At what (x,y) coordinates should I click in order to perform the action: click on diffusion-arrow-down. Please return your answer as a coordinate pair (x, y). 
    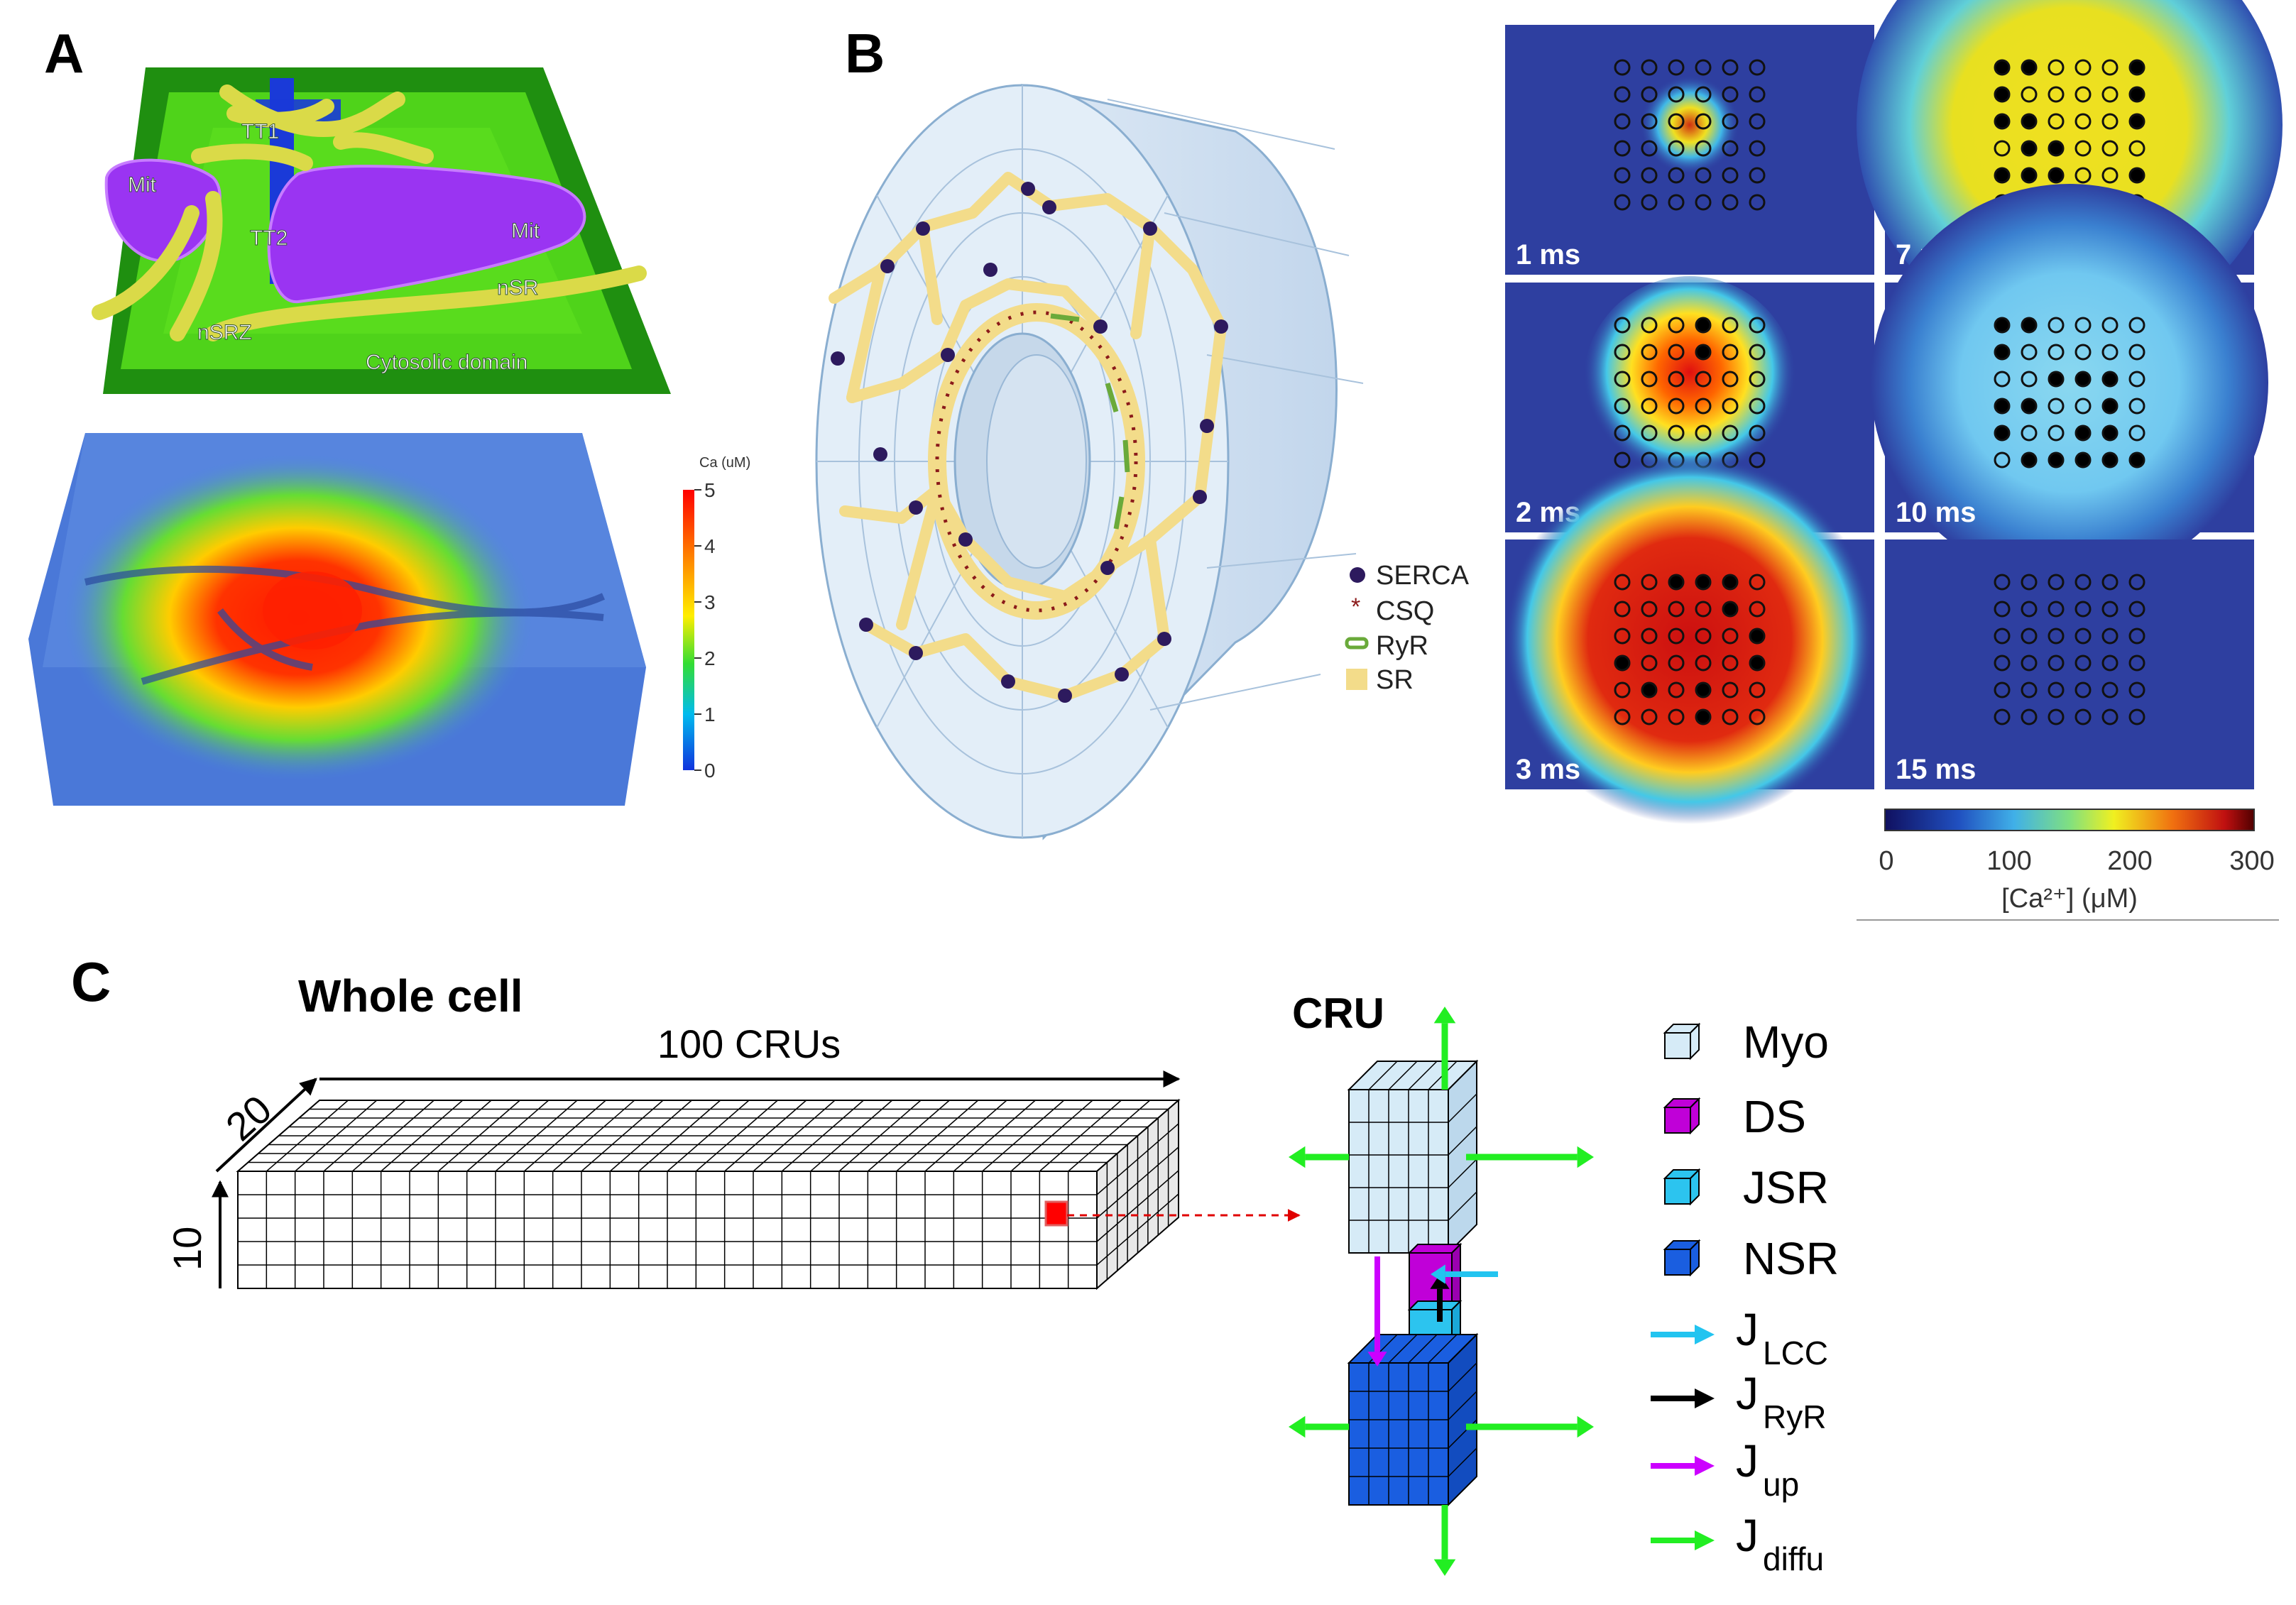
    Looking at the image, I should click on (1444, 1541).